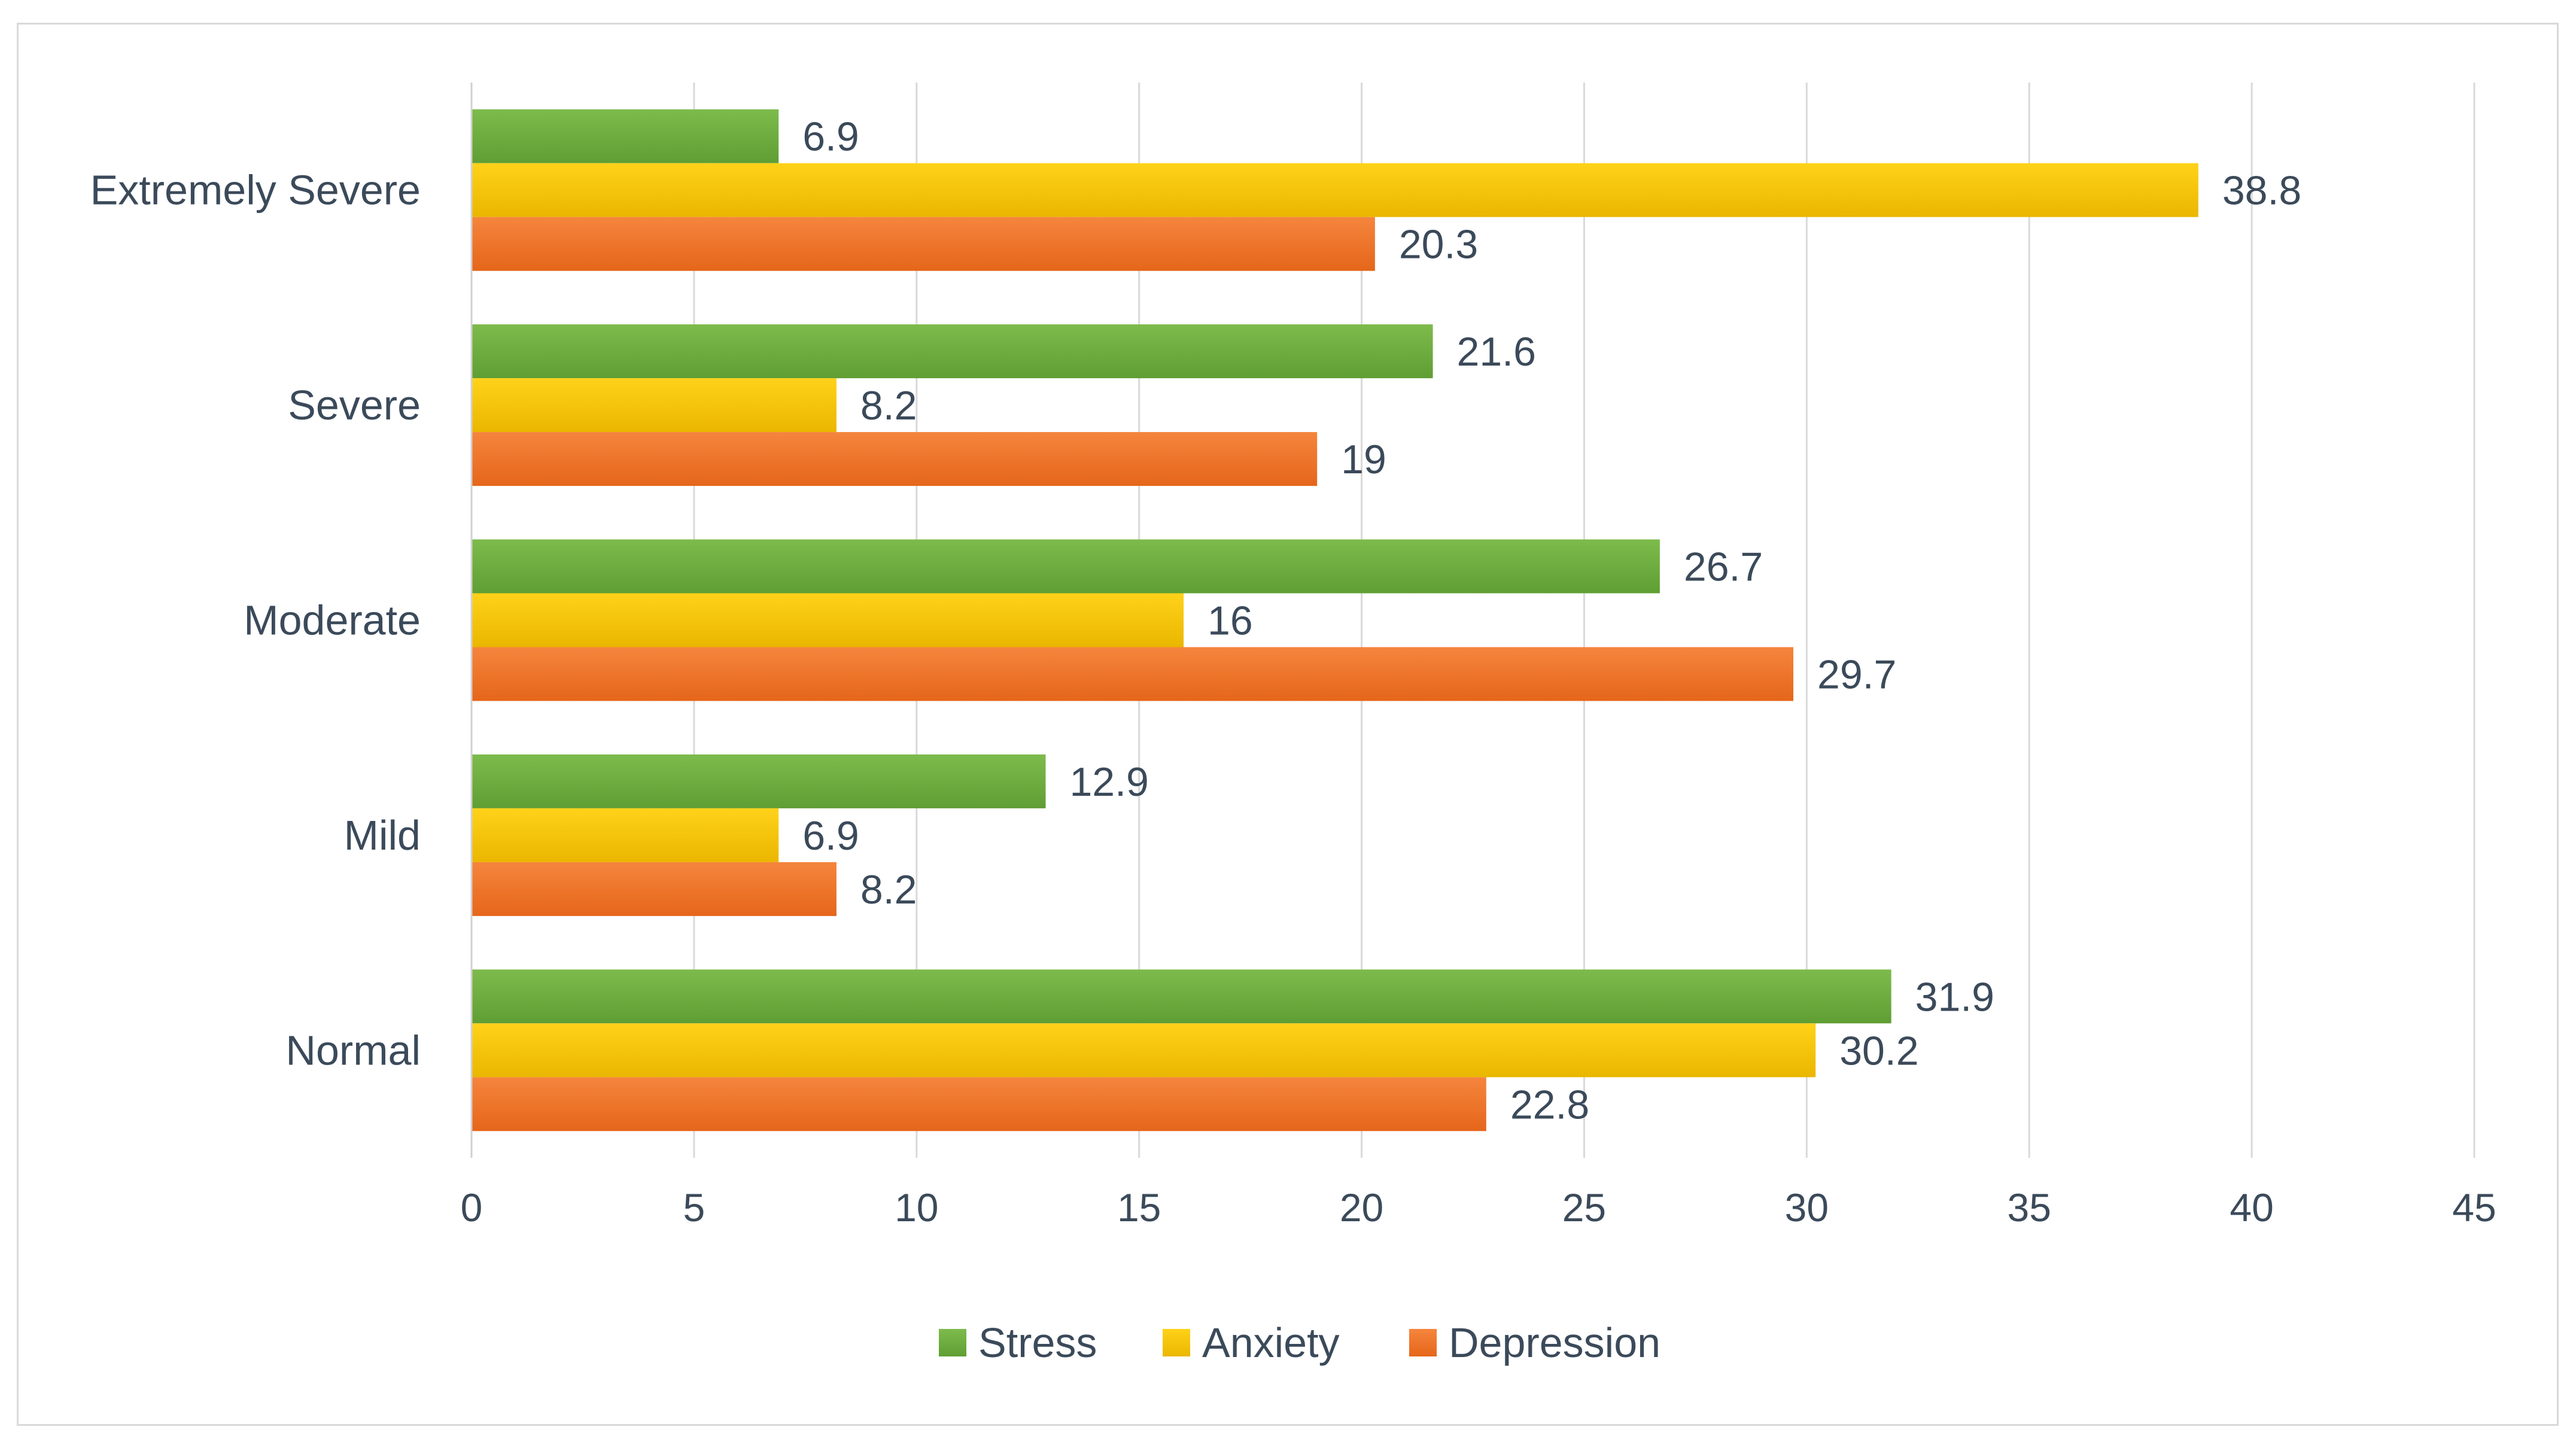 This screenshot has width=2576, height=1448. What do you see at coordinates (830, 137) in the screenshot?
I see `data-label-stress-extremely-severe: 6.9` at bounding box center [830, 137].